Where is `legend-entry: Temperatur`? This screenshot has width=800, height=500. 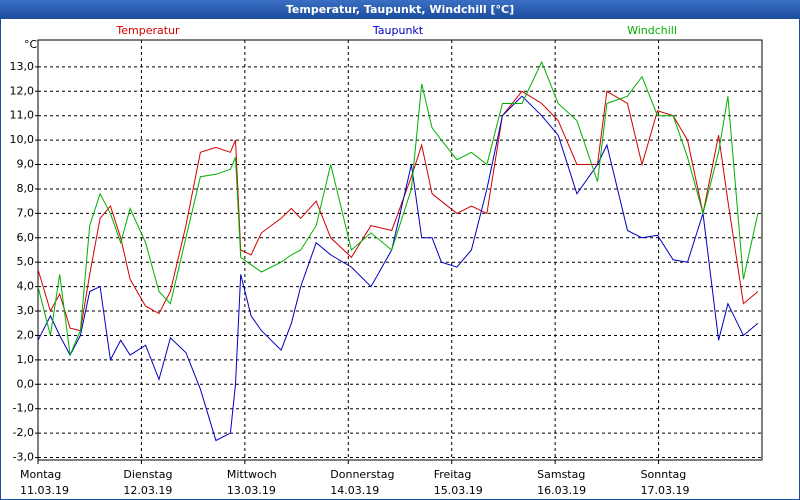 legend-entry: Temperatur is located at coordinates (147, 30).